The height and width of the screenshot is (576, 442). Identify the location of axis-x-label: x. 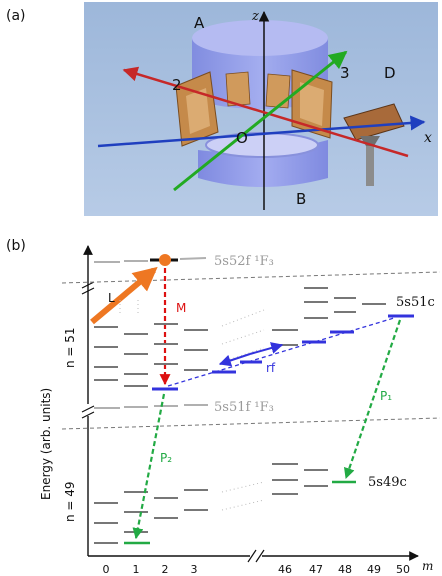
(428, 138).